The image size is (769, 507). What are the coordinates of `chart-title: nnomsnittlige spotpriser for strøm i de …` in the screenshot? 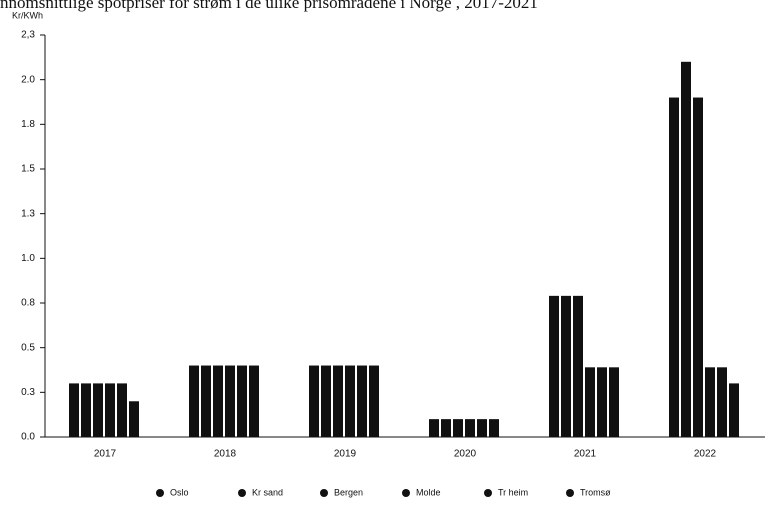 It's located at (269, 6).